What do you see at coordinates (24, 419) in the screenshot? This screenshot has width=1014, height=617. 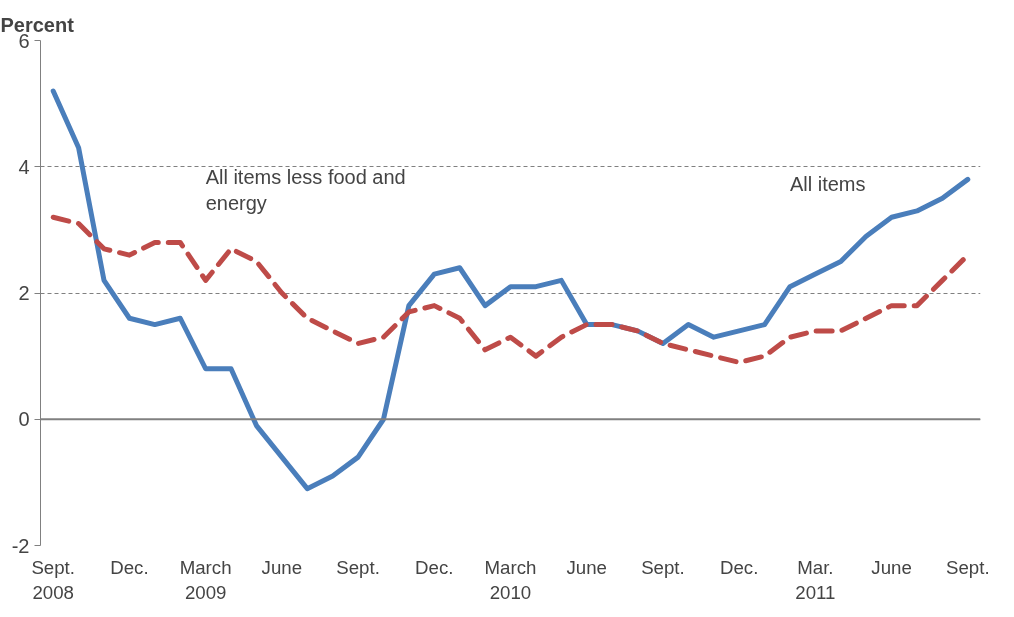 I see `y-tick-label: 0` at bounding box center [24, 419].